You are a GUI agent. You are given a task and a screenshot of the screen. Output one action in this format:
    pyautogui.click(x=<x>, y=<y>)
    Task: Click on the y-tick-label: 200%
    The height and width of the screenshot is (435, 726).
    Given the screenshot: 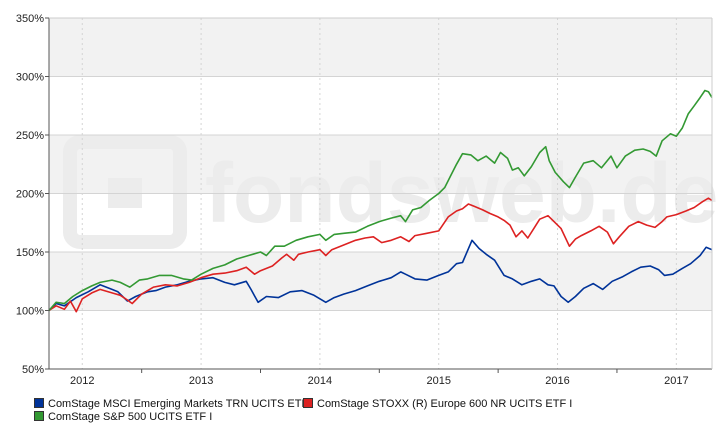 What is the action you would take?
    pyautogui.click(x=30, y=195)
    